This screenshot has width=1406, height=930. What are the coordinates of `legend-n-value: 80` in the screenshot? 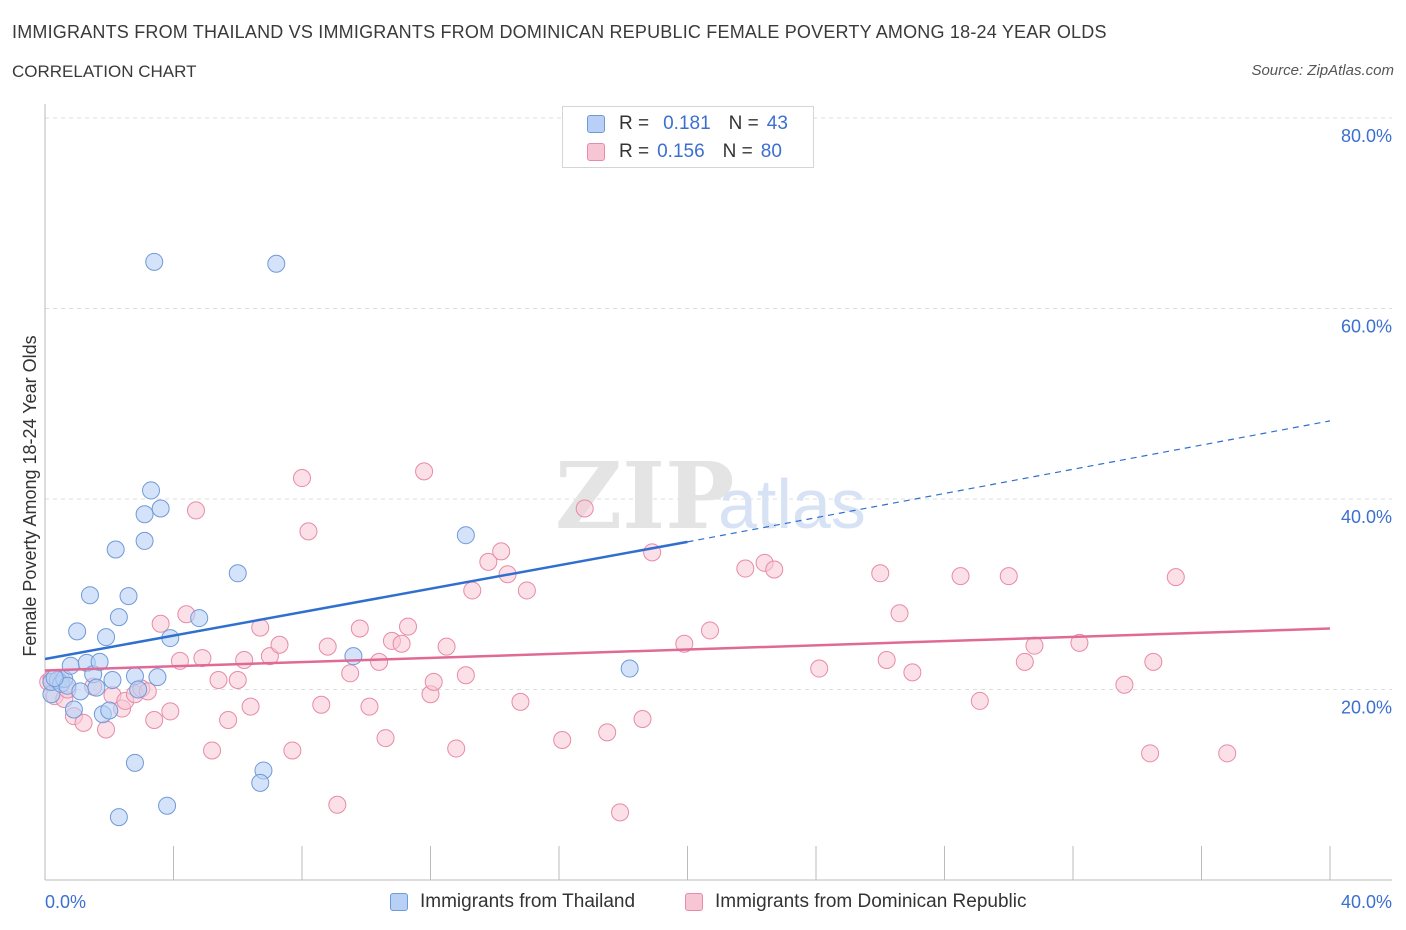 It's located at (771, 151).